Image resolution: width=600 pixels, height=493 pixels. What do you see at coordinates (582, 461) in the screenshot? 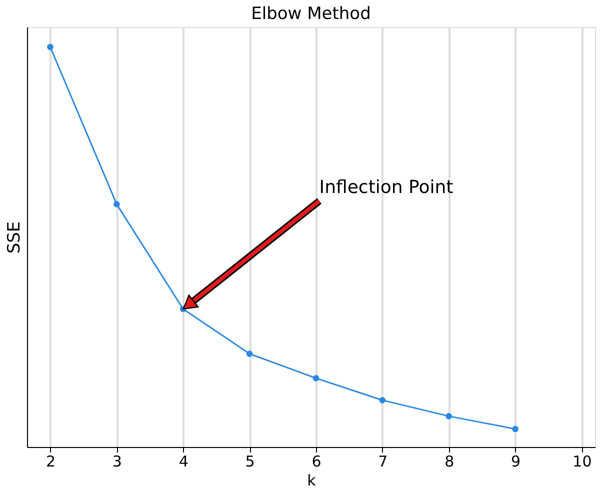
I see `x-tick-label: 10` at bounding box center [582, 461].